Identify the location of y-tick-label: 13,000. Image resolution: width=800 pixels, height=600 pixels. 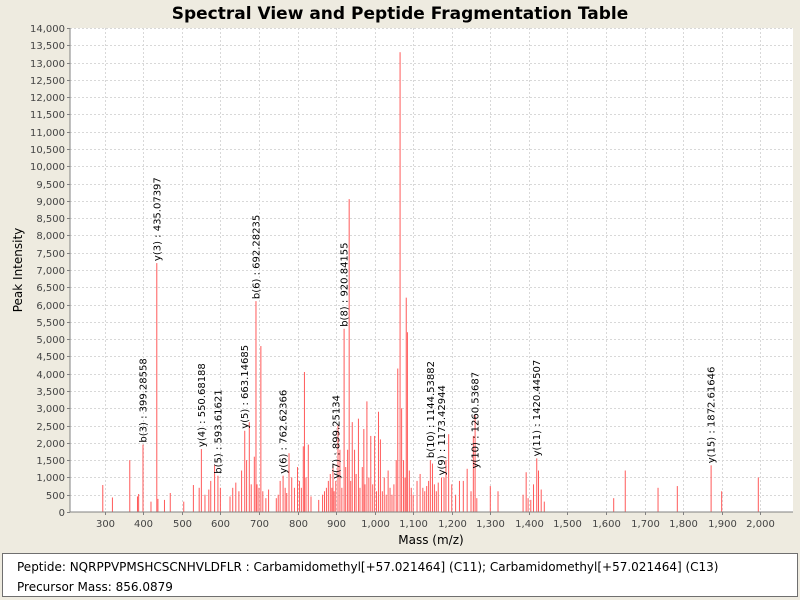
(47, 64).